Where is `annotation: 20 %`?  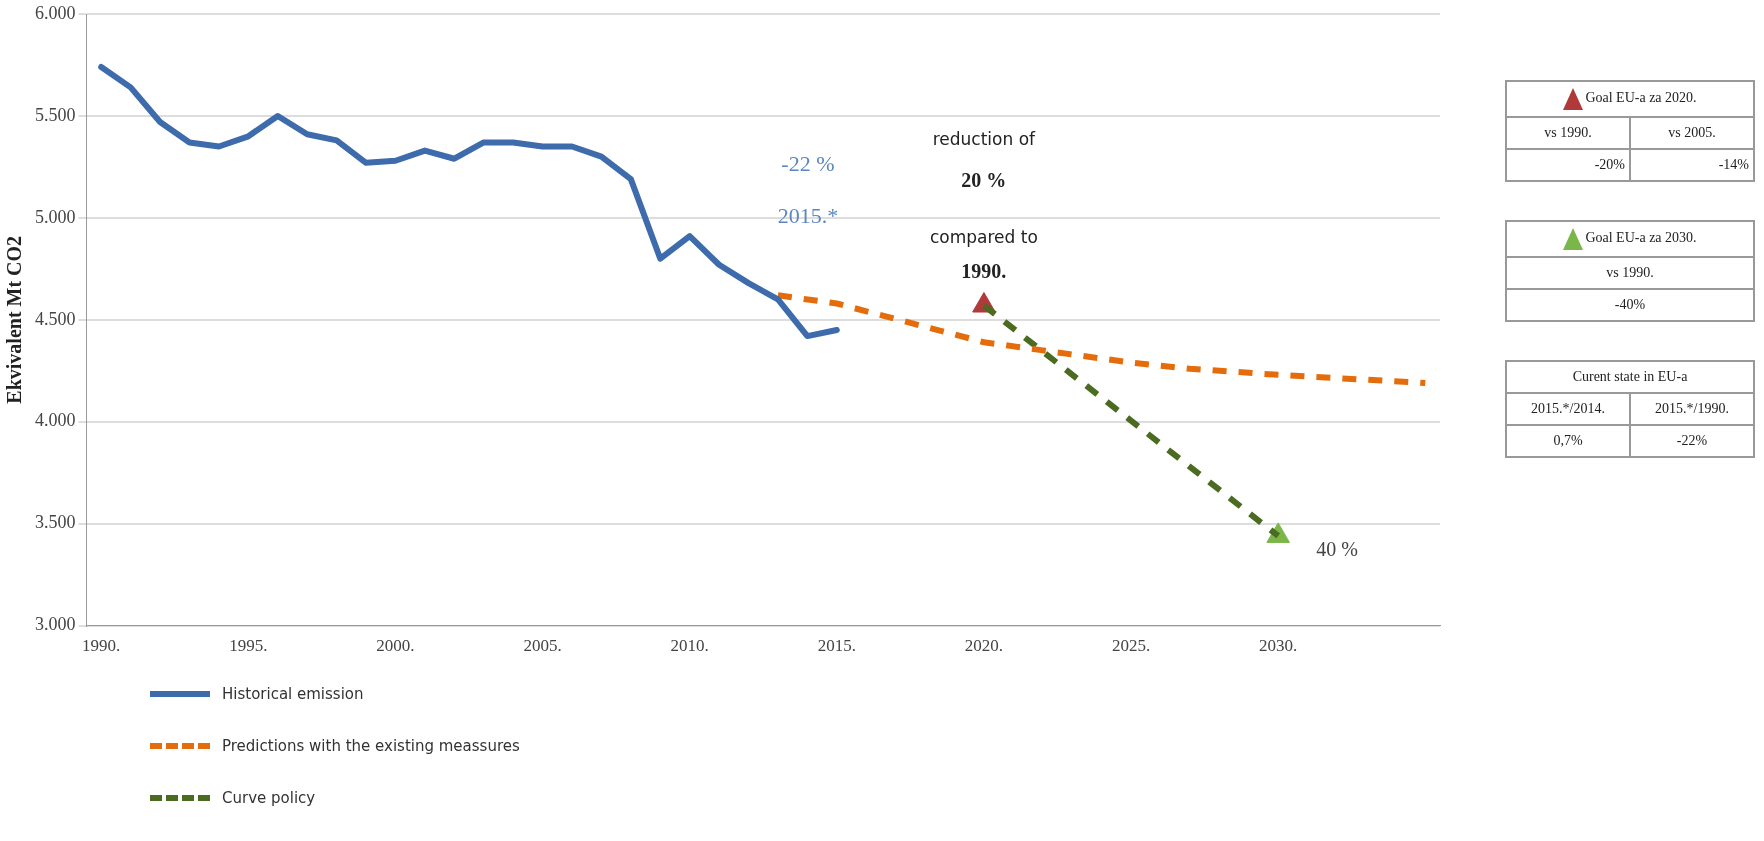
annotation: 20 % is located at coordinates (984, 180).